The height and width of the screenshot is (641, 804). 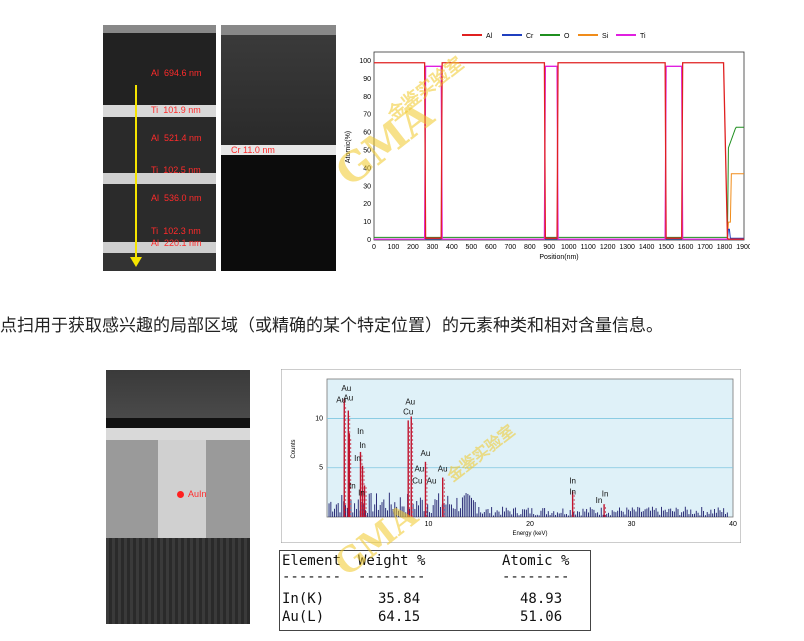 What do you see at coordinates (331, 326) in the screenshot?
I see `body-paragraph: 点扫用于获取感兴趣的局部区域（或精确的某个特定位置）的元素种类和相对含量信息。` at bounding box center [331, 326].